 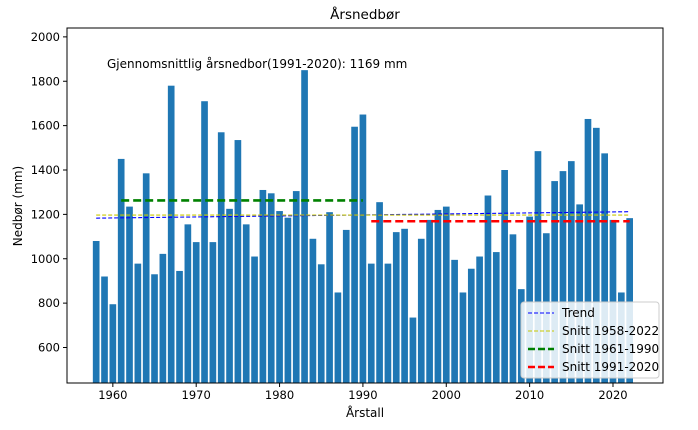 I want to click on bar-1962, so click(x=129, y=294).